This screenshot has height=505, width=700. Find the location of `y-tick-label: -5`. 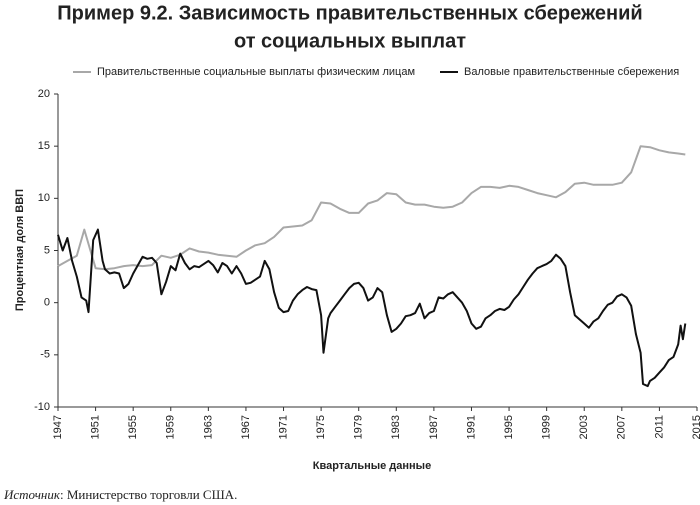

y-tick-label: -5 is located at coordinates (45, 355).